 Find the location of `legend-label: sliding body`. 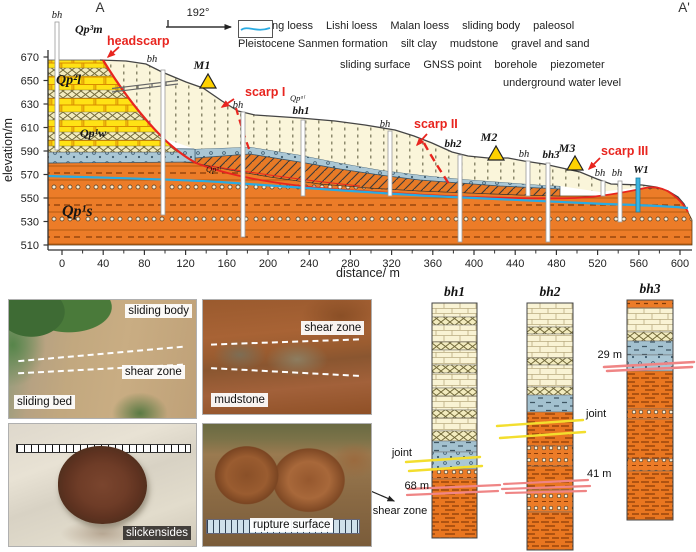

legend-label: sliding body is located at coordinates (491, 26).